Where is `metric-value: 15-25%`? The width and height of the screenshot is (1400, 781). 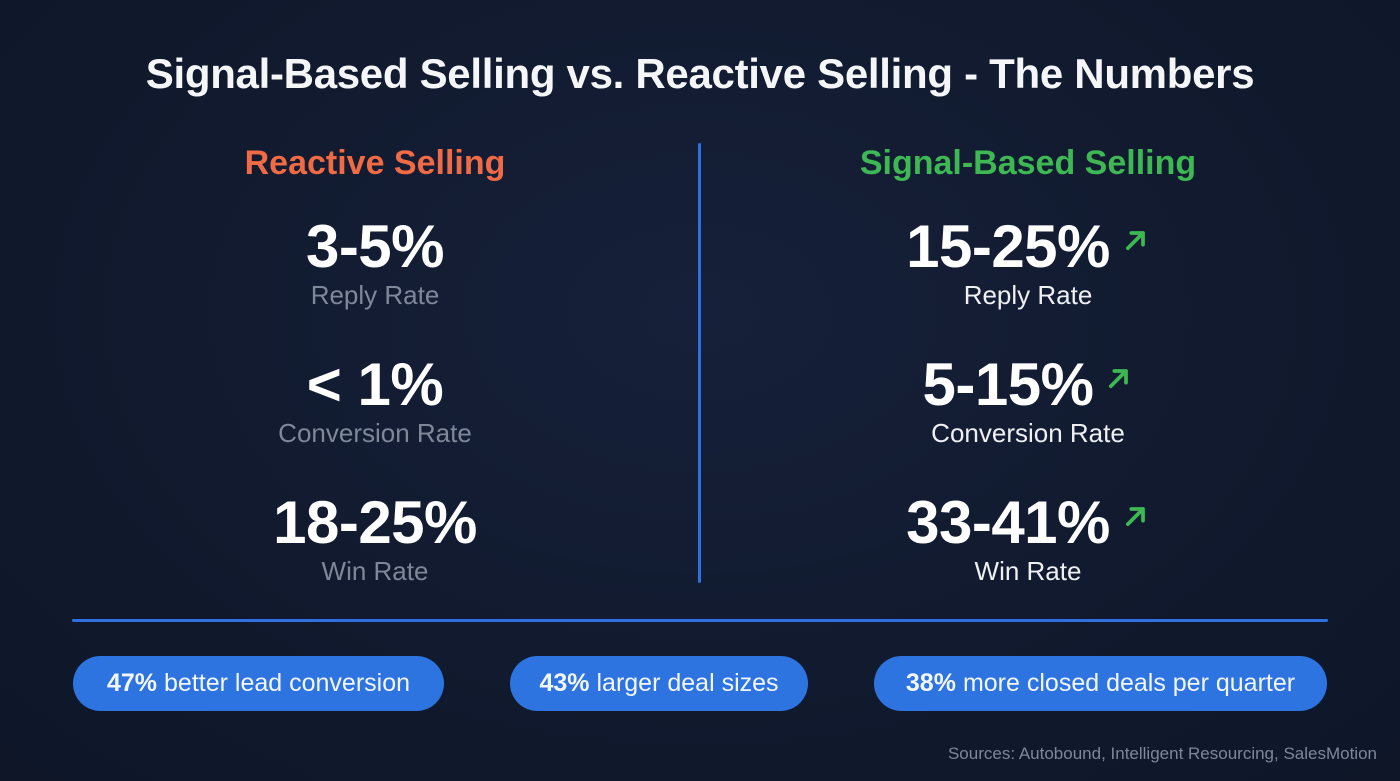
metric-value: 15-25% is located at coordinates (1008, 246).